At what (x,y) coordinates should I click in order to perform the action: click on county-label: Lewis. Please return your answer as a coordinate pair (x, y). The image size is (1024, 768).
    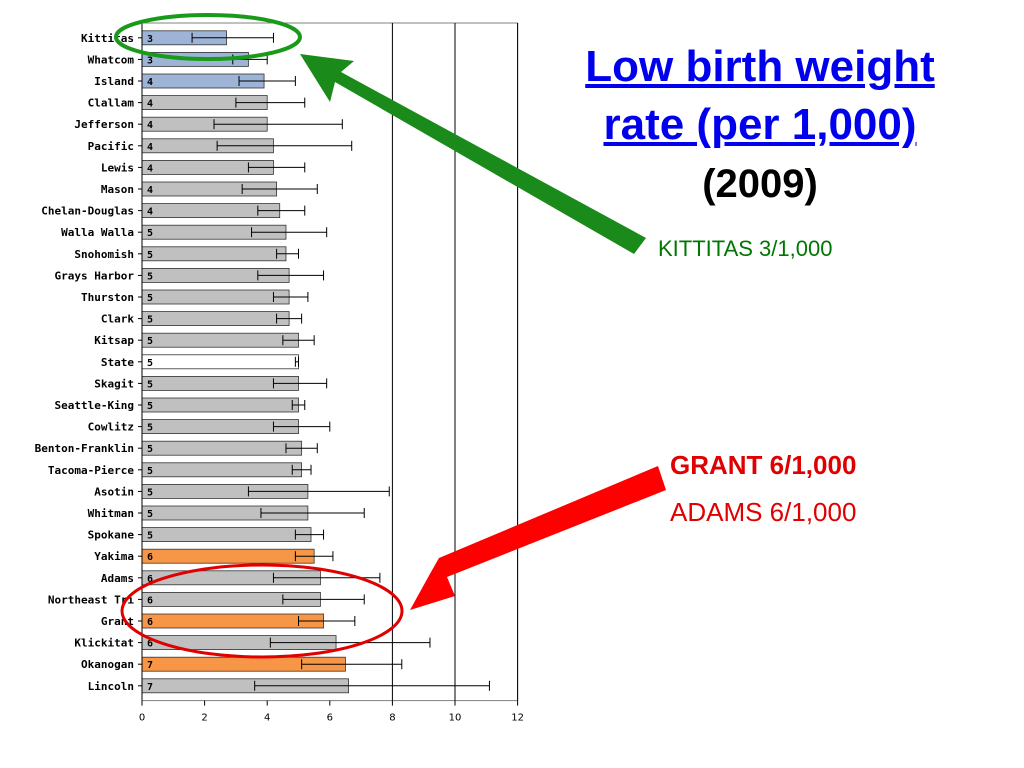
    Looking at the image, I should click on (117, 167).